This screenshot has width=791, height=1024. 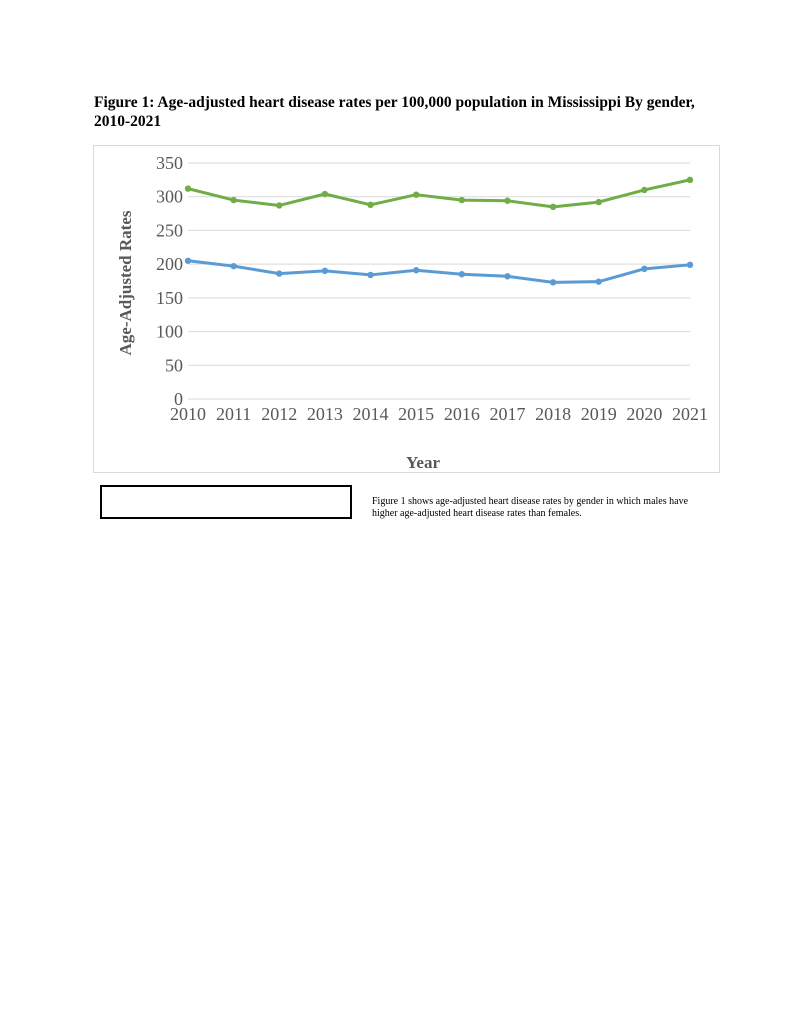 What do you see at coordinates (174, 365) in the screenshot?
I see `y-tick-label: 50` at bounding box center [174, 365].